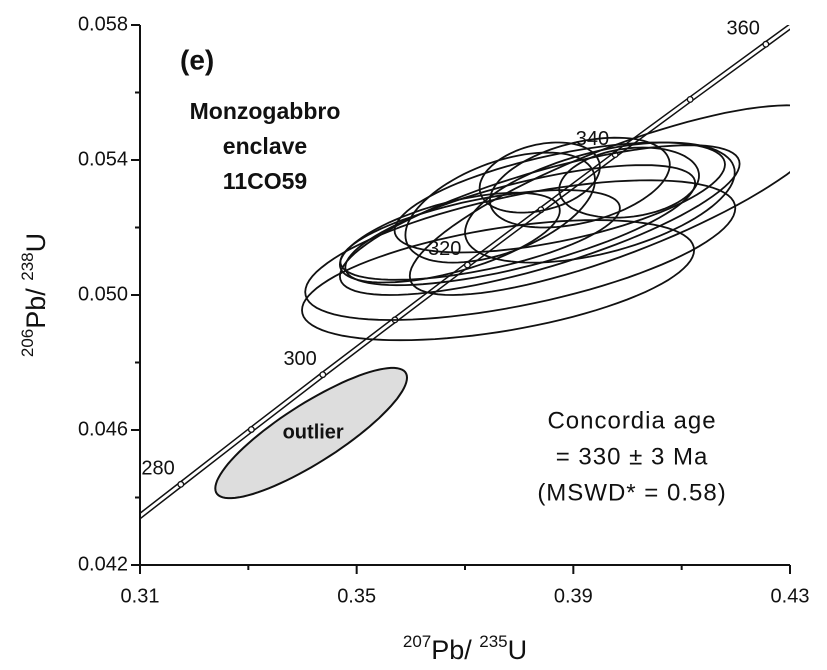 The width and height of the screenshot is (827, 670). Describe the element at coordinates (103, 429) in the screenshot. I see `y-tick-label: 0.046` at that location.